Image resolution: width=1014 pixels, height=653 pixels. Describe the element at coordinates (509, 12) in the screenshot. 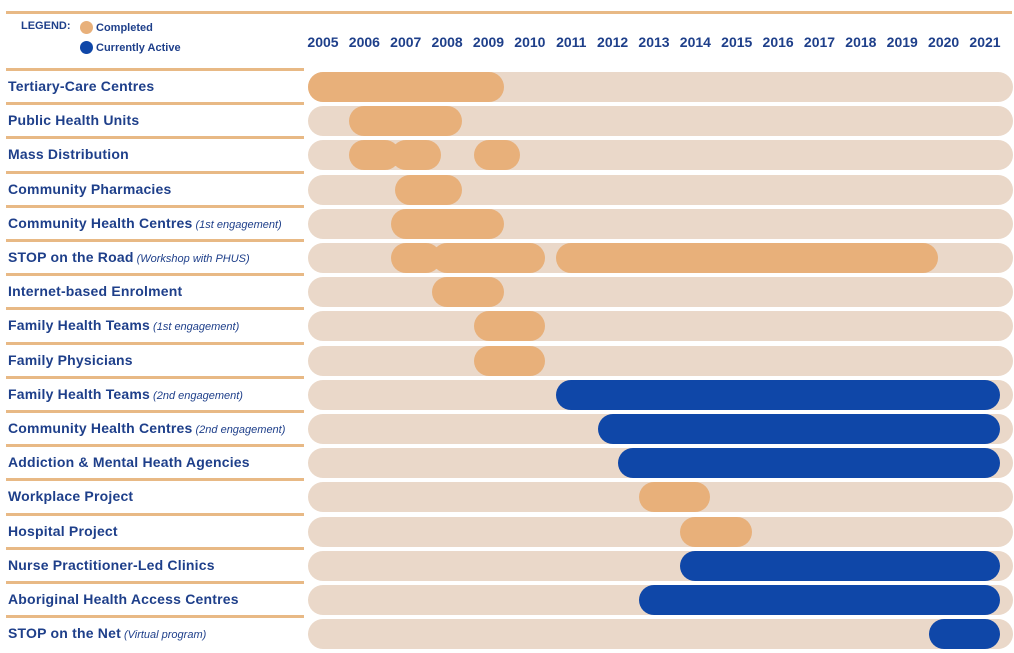

I see `top-rule` at that location.